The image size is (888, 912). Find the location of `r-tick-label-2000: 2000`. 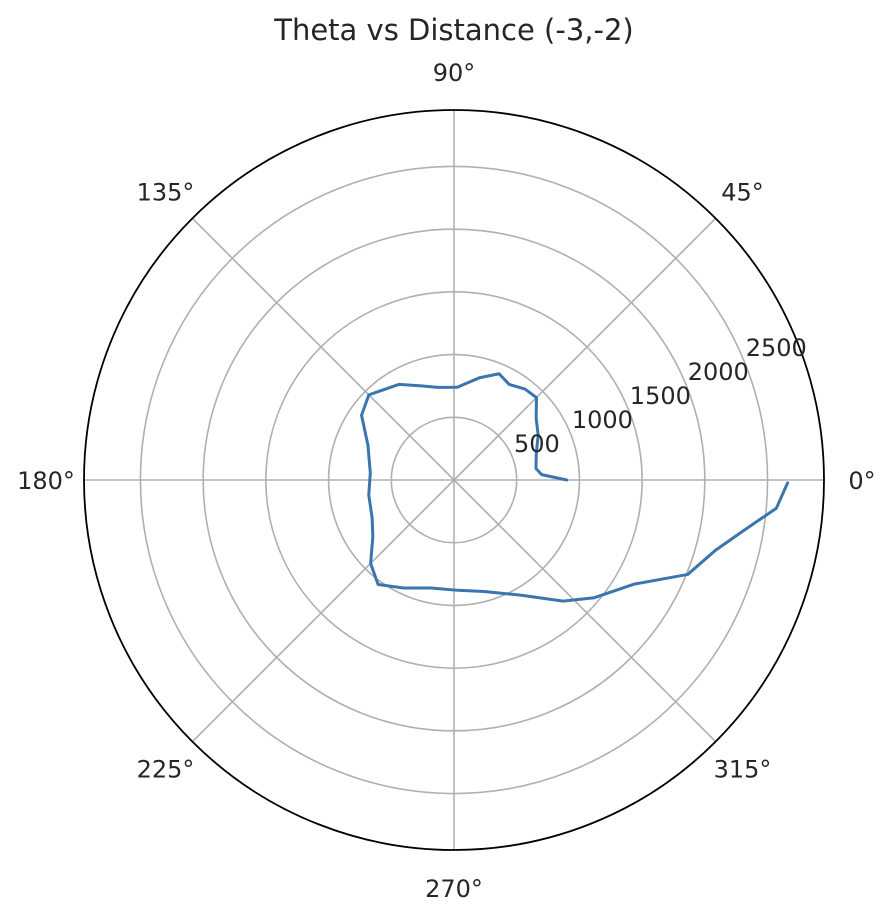

r-tick-label-2000: 2000 is located at coordinates (718, 372).